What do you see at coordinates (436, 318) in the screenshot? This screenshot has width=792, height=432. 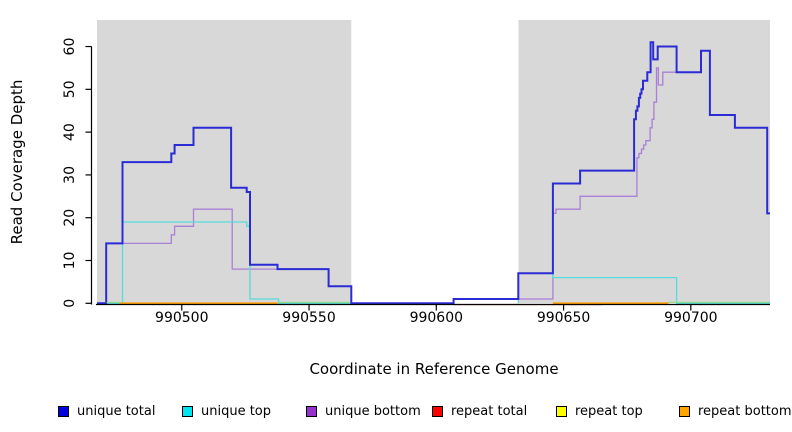 I see `x-tick-label: 990600` at bounding box center [436, 318].